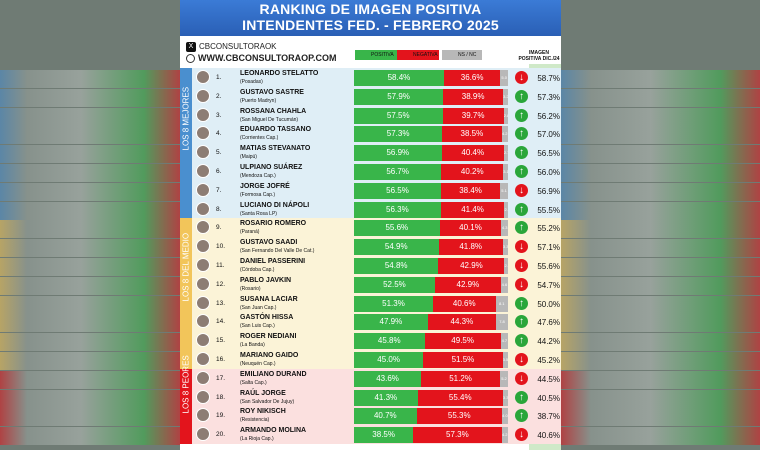 The image size is (760, 450). Describe the element at coordinates (548, 398) in the screenshot. I see `previous-value: 40.5%` at that location.